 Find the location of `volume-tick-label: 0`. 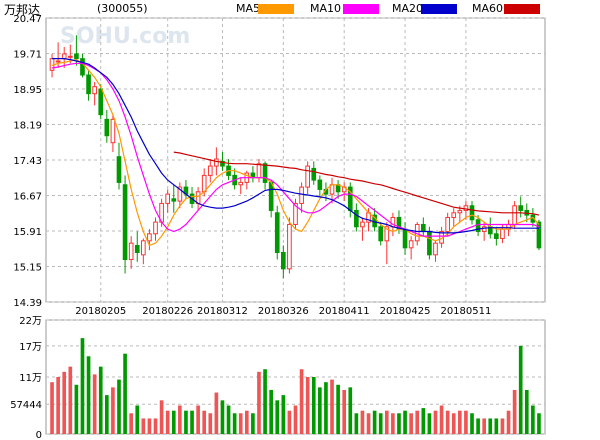

volume-tick-label: 0 is located at coordinates (39, 435).